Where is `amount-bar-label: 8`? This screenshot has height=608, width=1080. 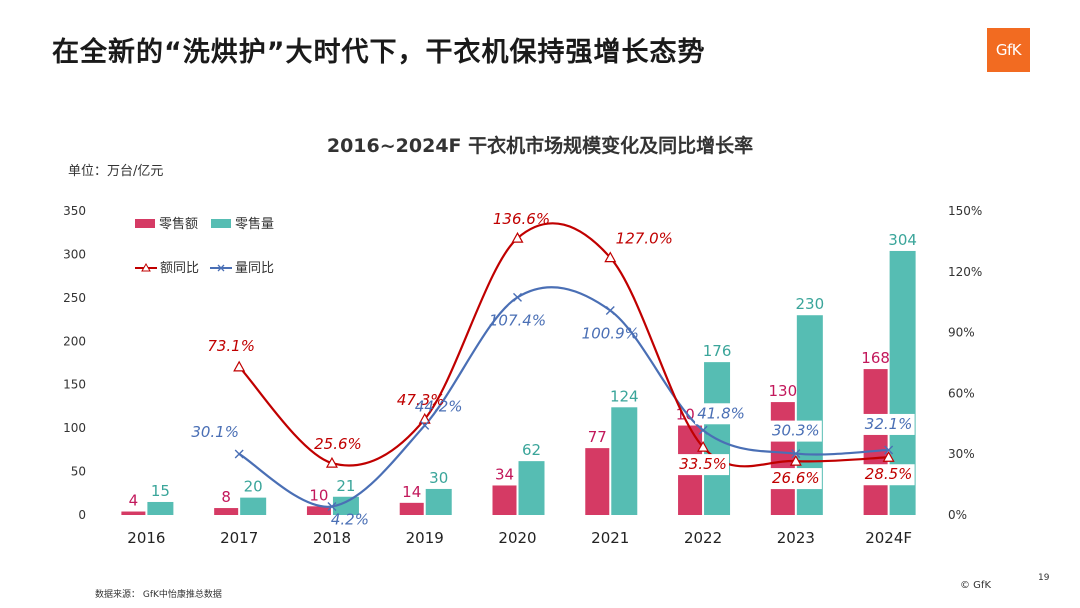
amount-bar-label: 8 is located at coordinates (226, 497).